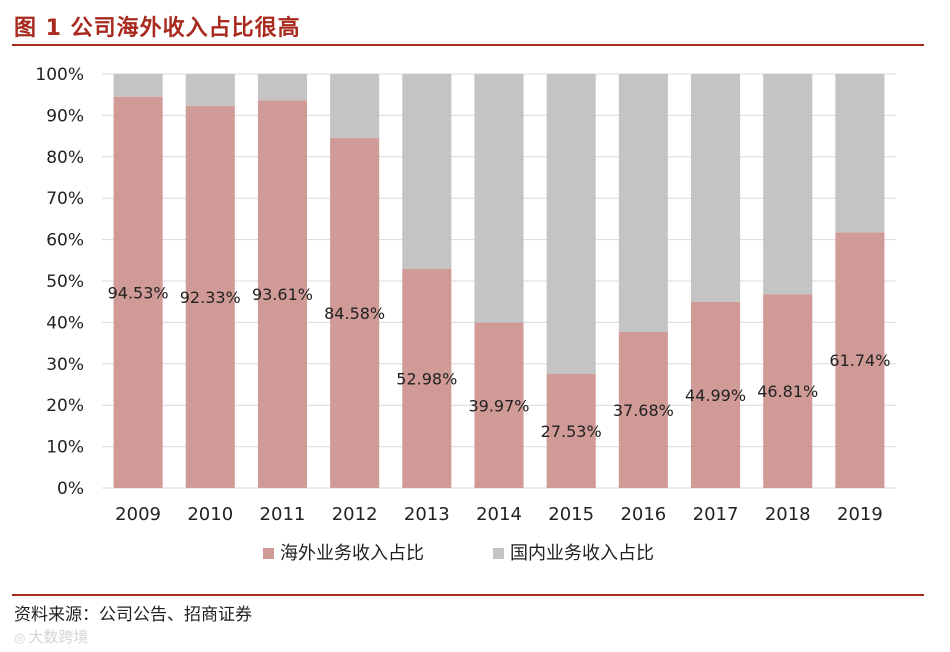 The height and width of the screenshot is (652, 950). I want to click on data-label: 92.33%, so click(210, 297).